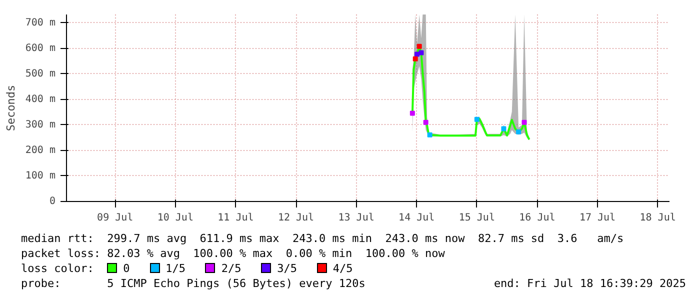  I want to click on y-tick-label: 300 m, so click(40, 124).